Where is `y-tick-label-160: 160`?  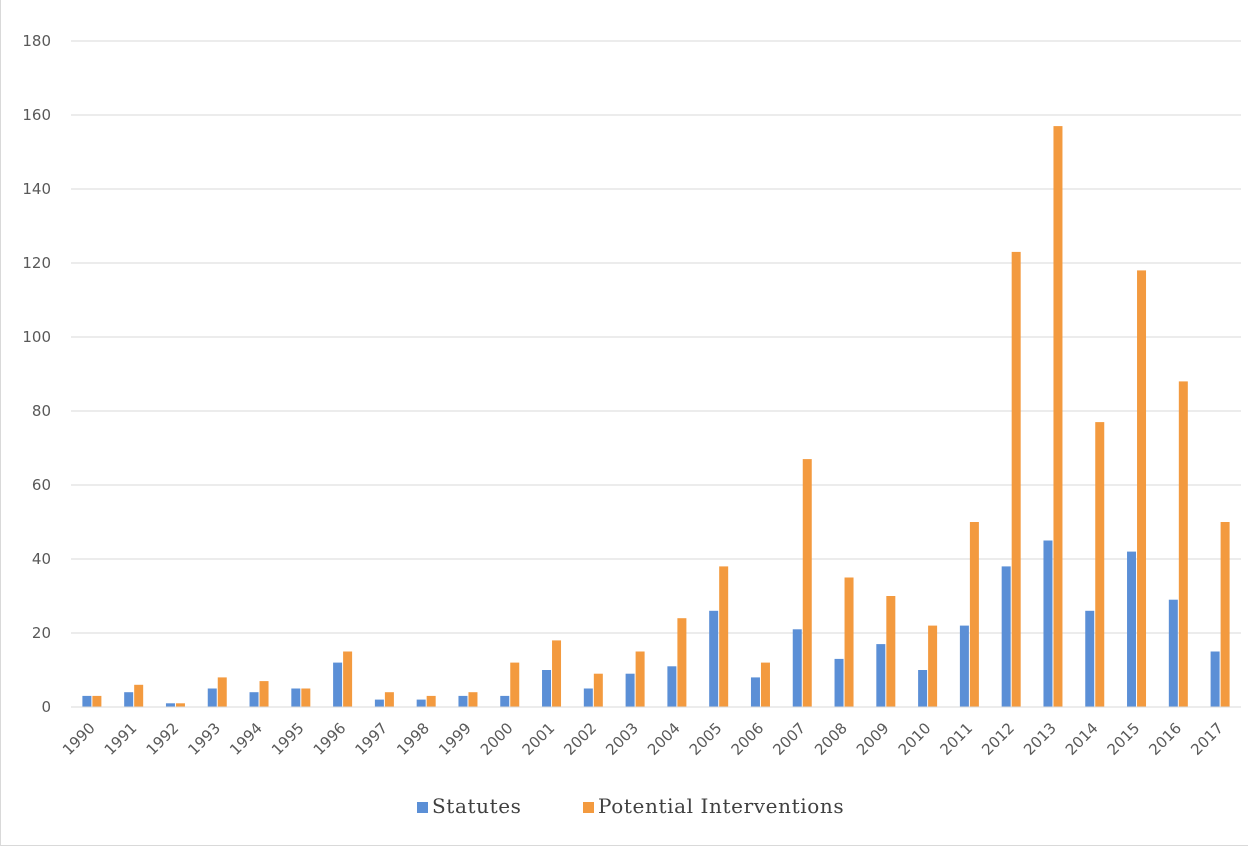 y-tick-label-160: 160 is located at coordinates (36, 115).